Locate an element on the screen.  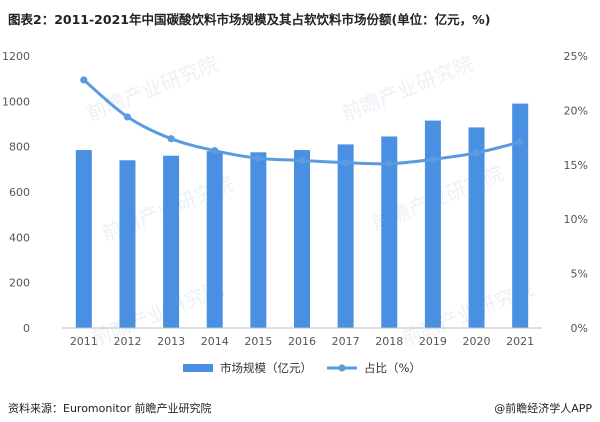
bar-2011 is located at coordinates (83, 239).